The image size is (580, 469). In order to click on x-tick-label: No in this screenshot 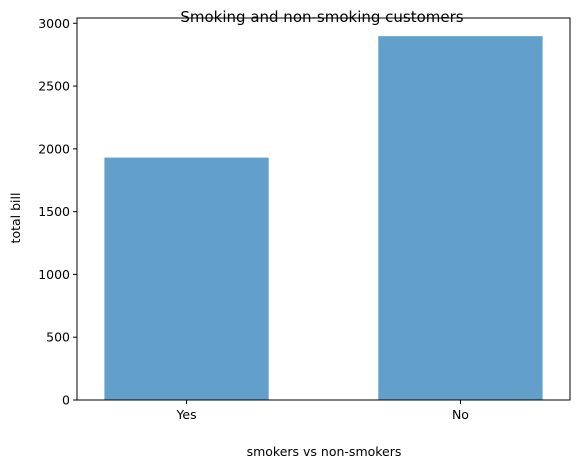, I will do `click(460, 414)`.